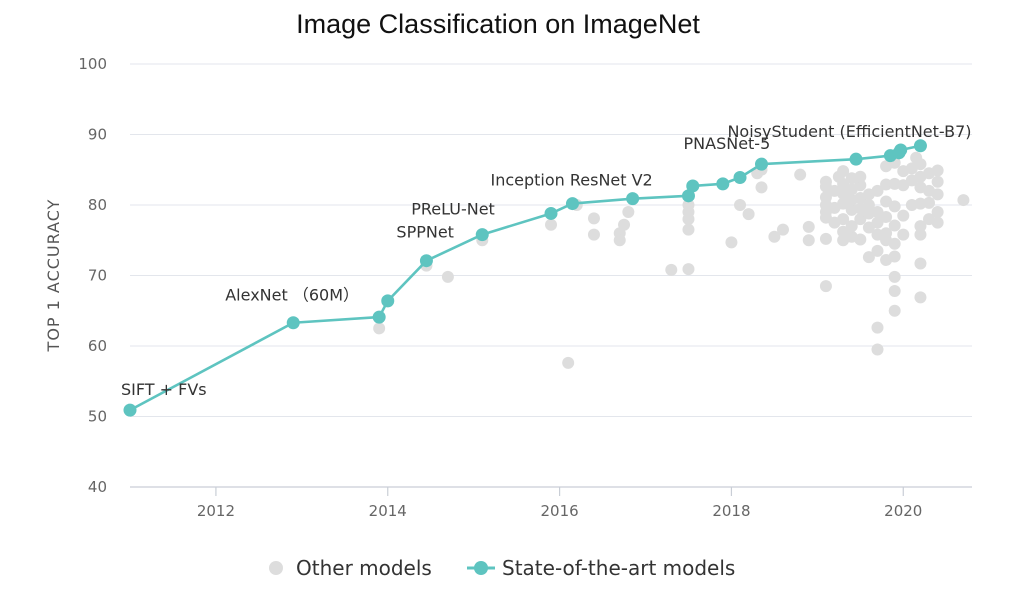  Describe the element at coordinates (292, 295) in the screenshot. I see `annotation-label: AlexNet （60M）` at that location.